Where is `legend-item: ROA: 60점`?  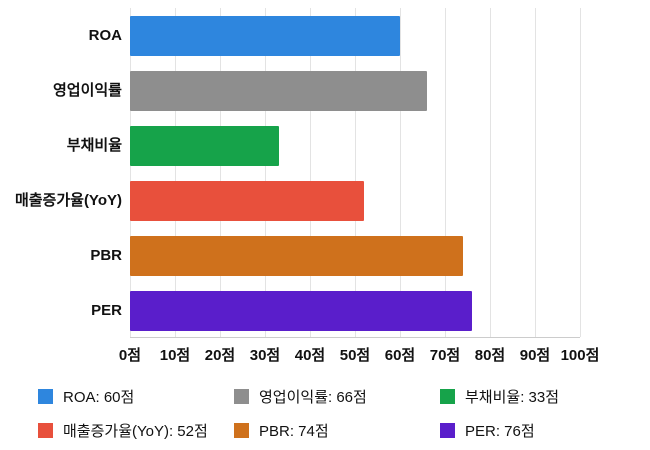 legend-item: ROA: 60점 is located at coordinates (136, 396).